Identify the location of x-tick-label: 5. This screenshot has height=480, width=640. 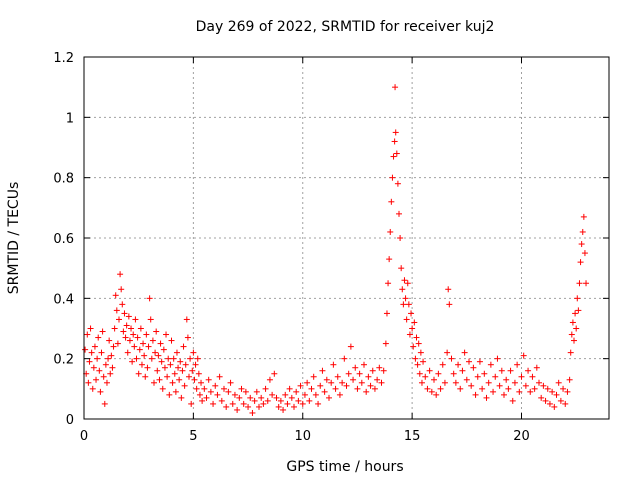
(193, 436).